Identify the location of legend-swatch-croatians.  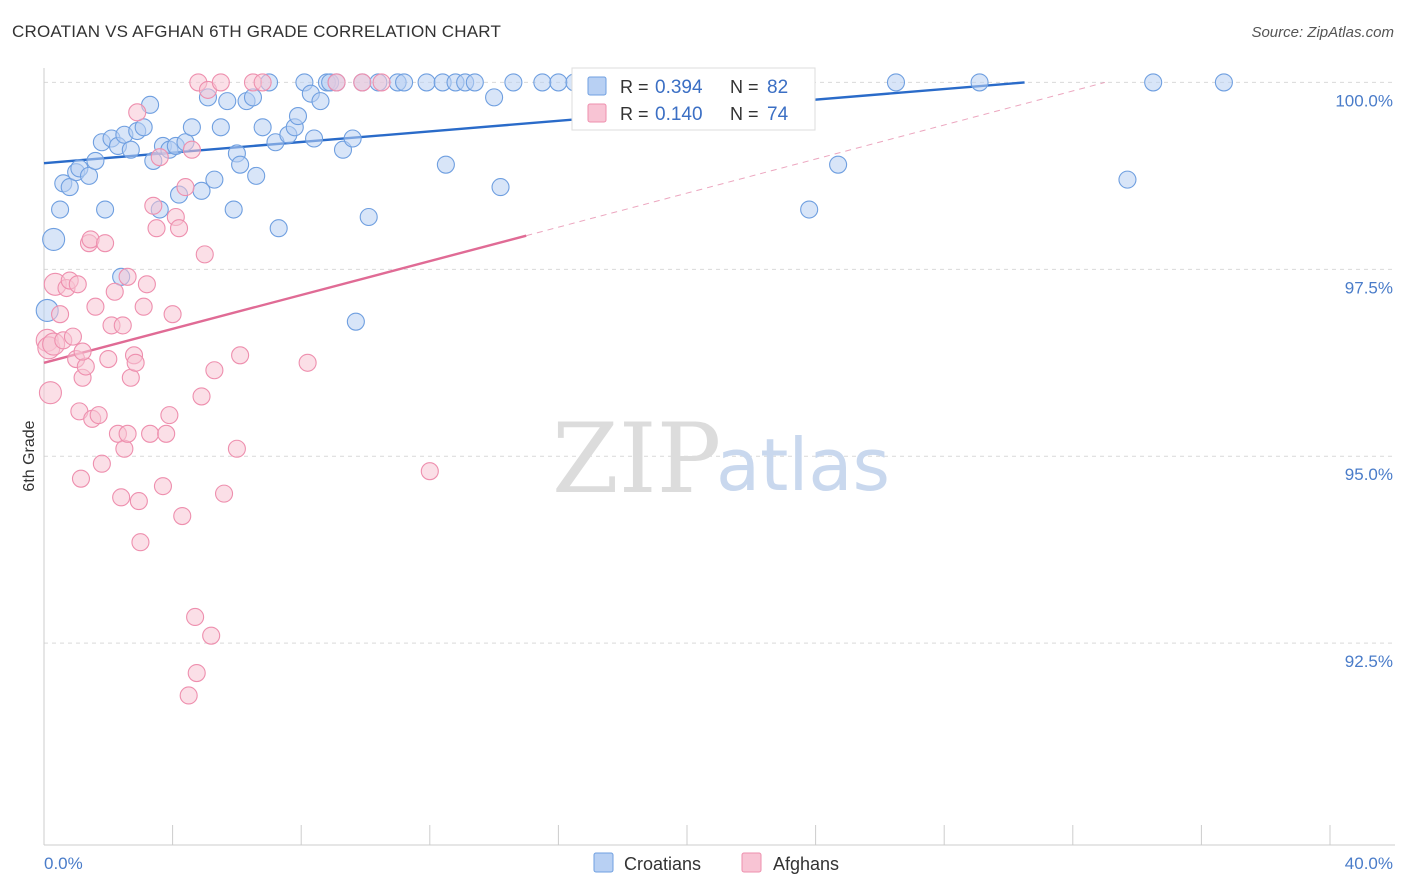
(597, 86).